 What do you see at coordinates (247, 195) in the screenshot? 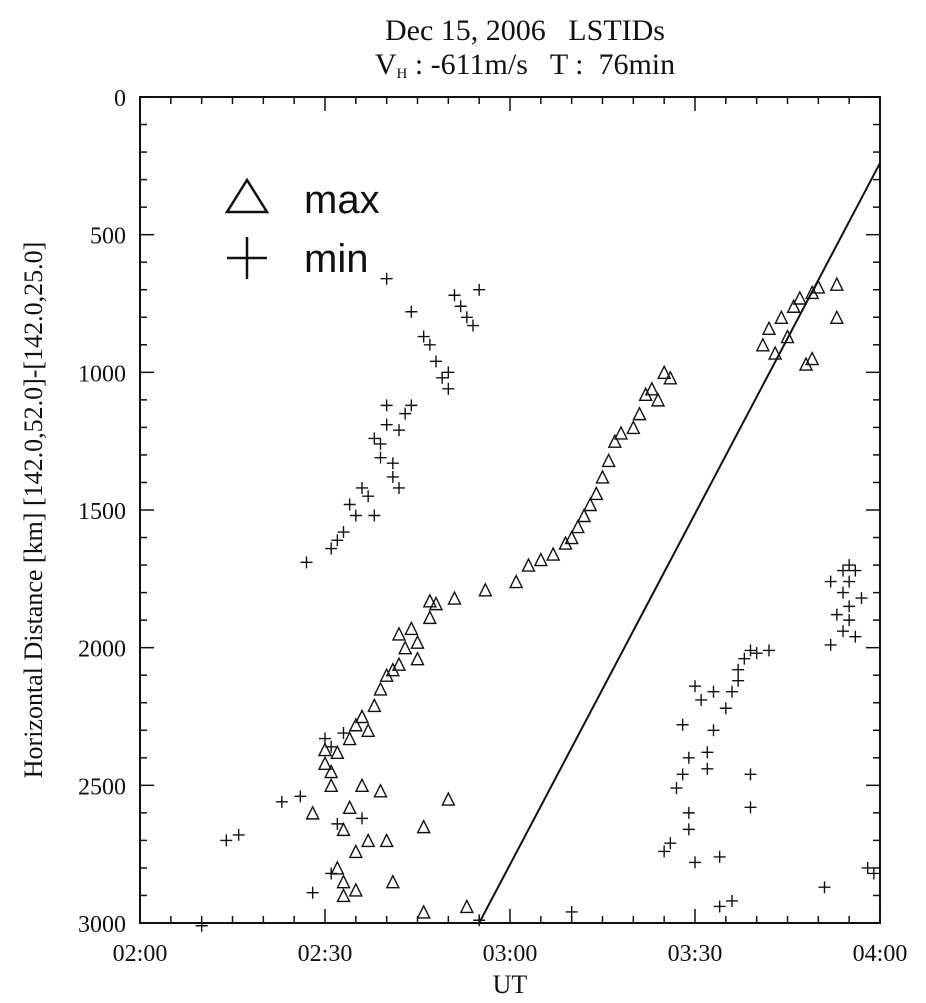
I see `legend-max-triangle` at bounding box center [247, 195].